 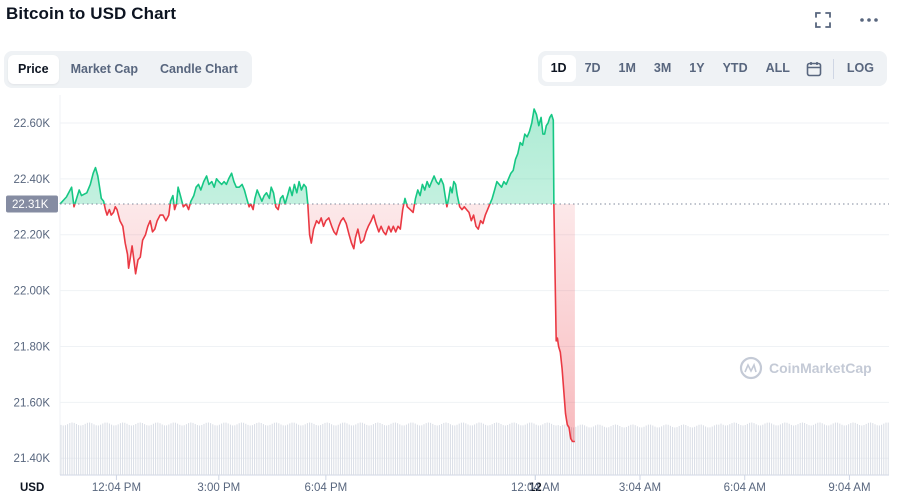 I want to click on range-3m: 3M, so click(x=662, y=68).